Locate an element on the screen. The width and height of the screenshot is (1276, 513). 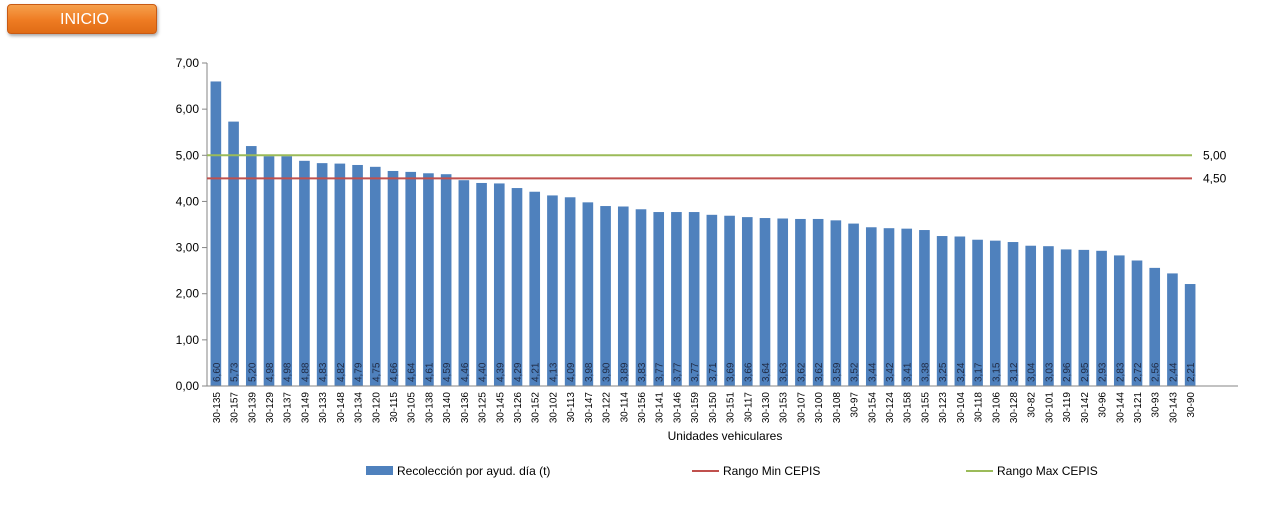
bar-value-label: 3,04 is located at coordinates (1032, 372).